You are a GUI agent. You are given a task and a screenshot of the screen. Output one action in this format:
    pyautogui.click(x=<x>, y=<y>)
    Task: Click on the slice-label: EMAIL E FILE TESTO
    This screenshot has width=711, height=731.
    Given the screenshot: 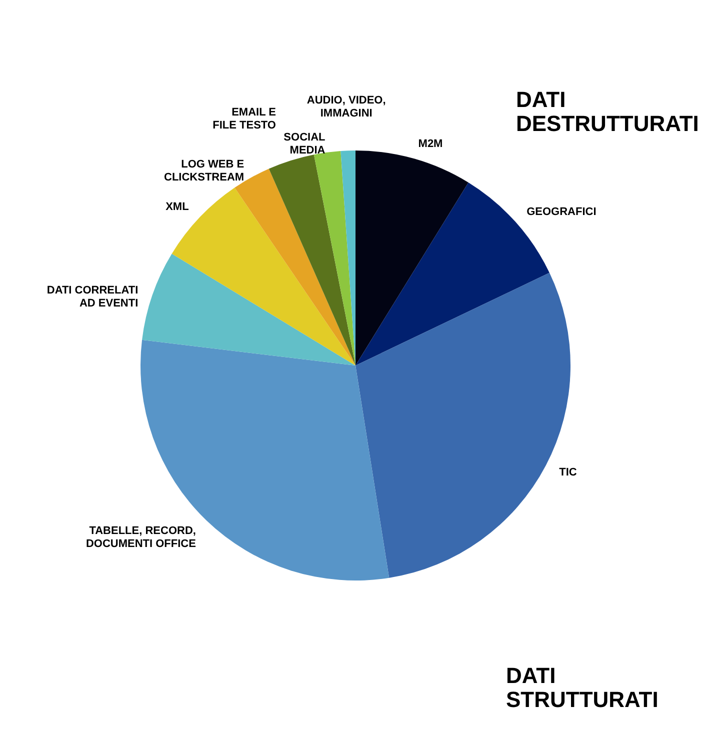 What is the action you would take?
    pyautogui.click(x=244, y=119)
    